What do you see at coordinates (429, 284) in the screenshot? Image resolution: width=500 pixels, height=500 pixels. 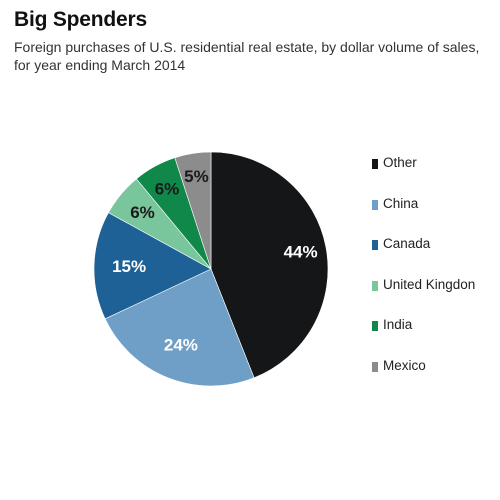 I see `legend-label: United Kingdon` at bounding box center [429, 284].